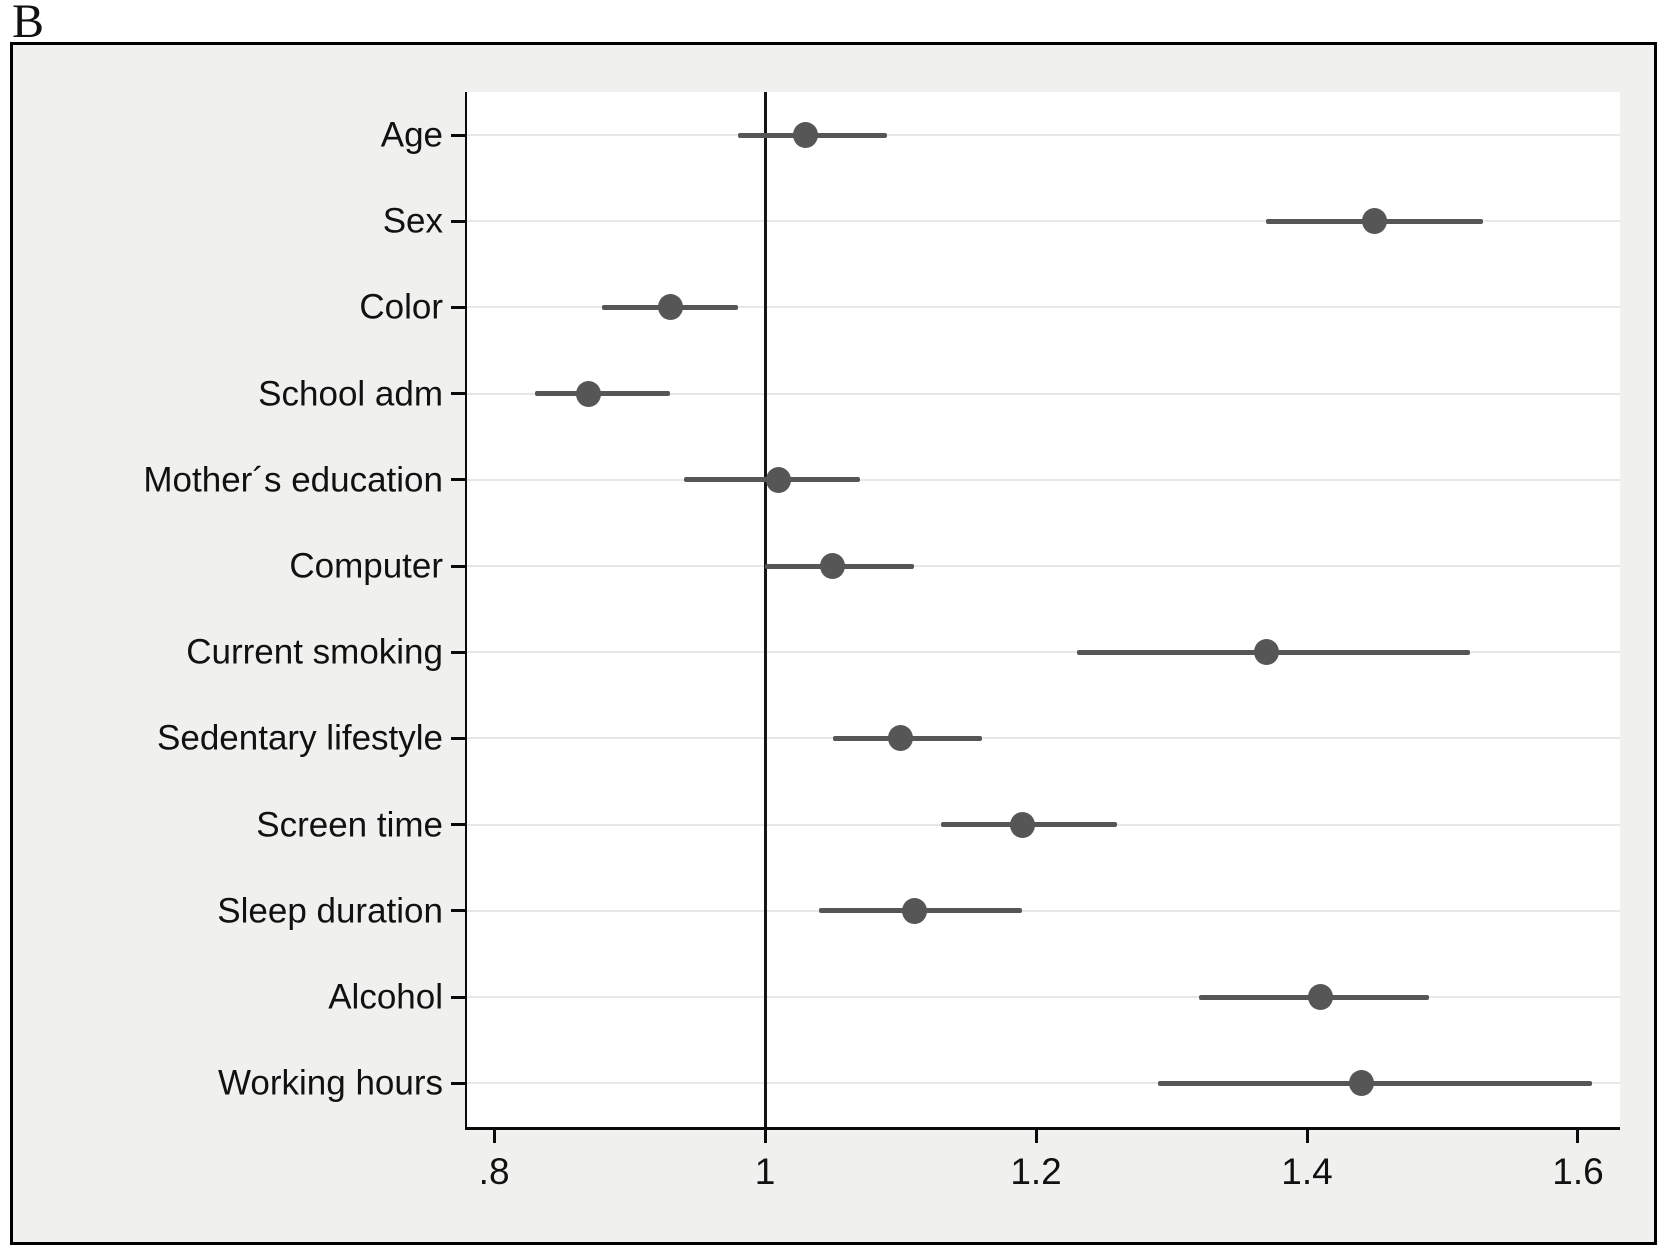 The image size is (1667, 1251). What do you see at coordinates (349, 825) in the screenshot?
I see `category-label: Screen time` at bounding box center [349, 825].